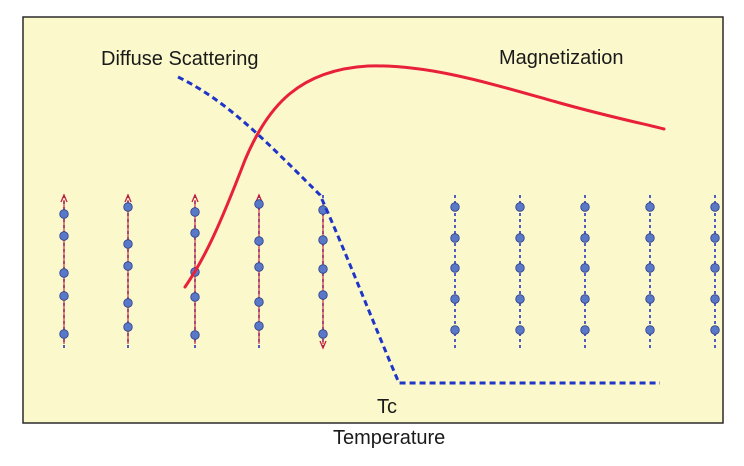 The image size is (744, 466). I want to click on temperature-axis-label: Temperature, so click(389, 438).